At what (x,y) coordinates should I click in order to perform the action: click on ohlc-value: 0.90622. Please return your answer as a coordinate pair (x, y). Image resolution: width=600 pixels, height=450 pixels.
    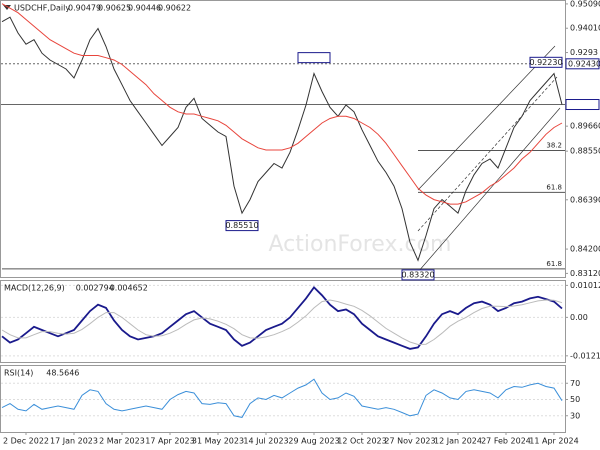
    Looking at the image, I should click on (174, 8).